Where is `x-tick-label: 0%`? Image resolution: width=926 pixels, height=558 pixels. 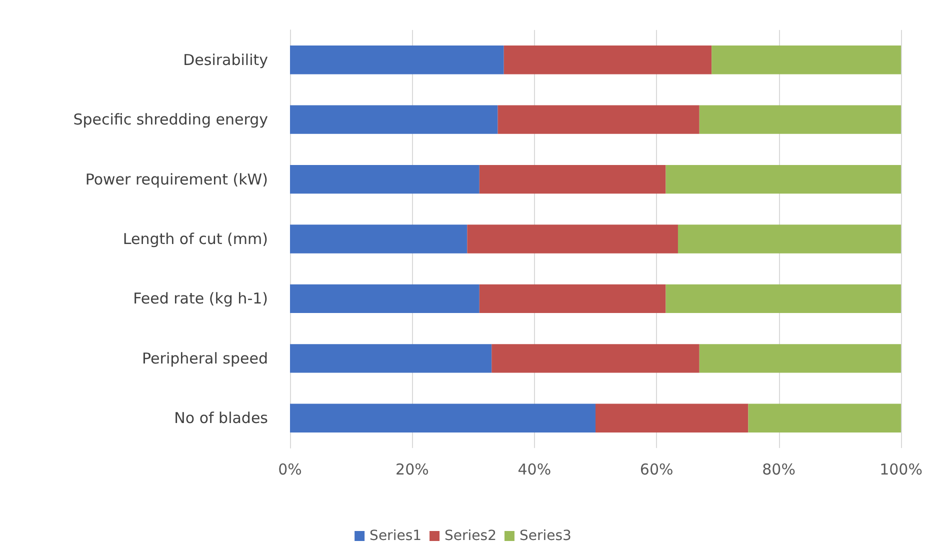
x-tick-label: 0% is located at coordinates (290, 469).